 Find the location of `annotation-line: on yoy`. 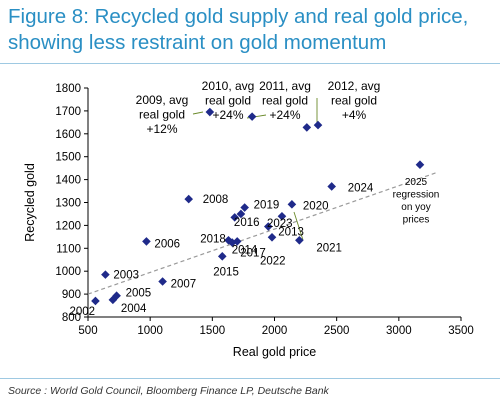

annotation-line: on yoy is located at coordinates (415, 207).